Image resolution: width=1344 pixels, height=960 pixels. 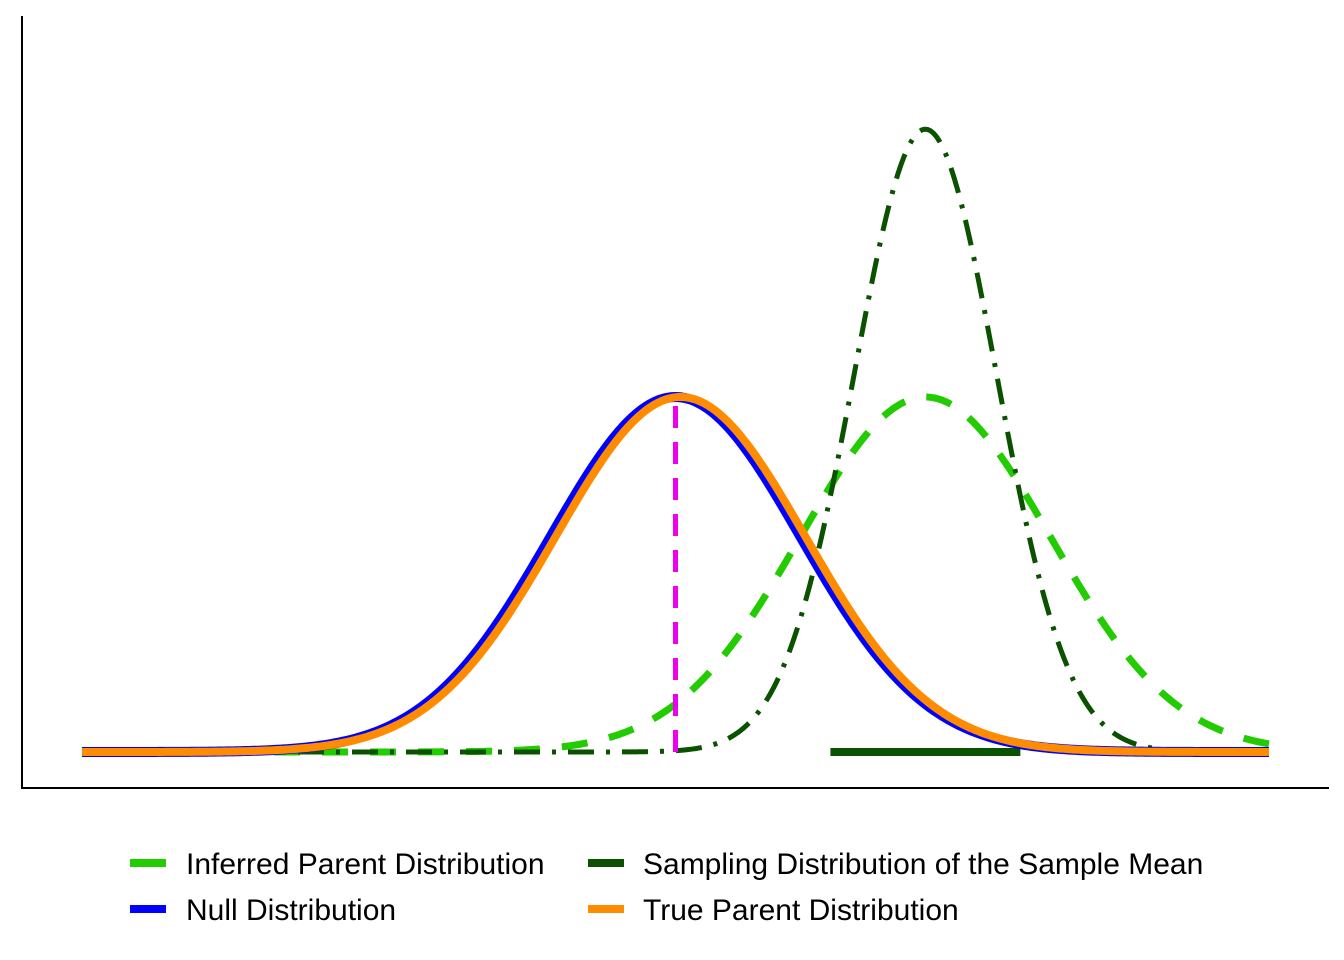 What do you see at coordinates (801, 910) in the screenshot?
I see `legend-label-true-parent: True Parent Distribution` at bounding box center [801, 910].